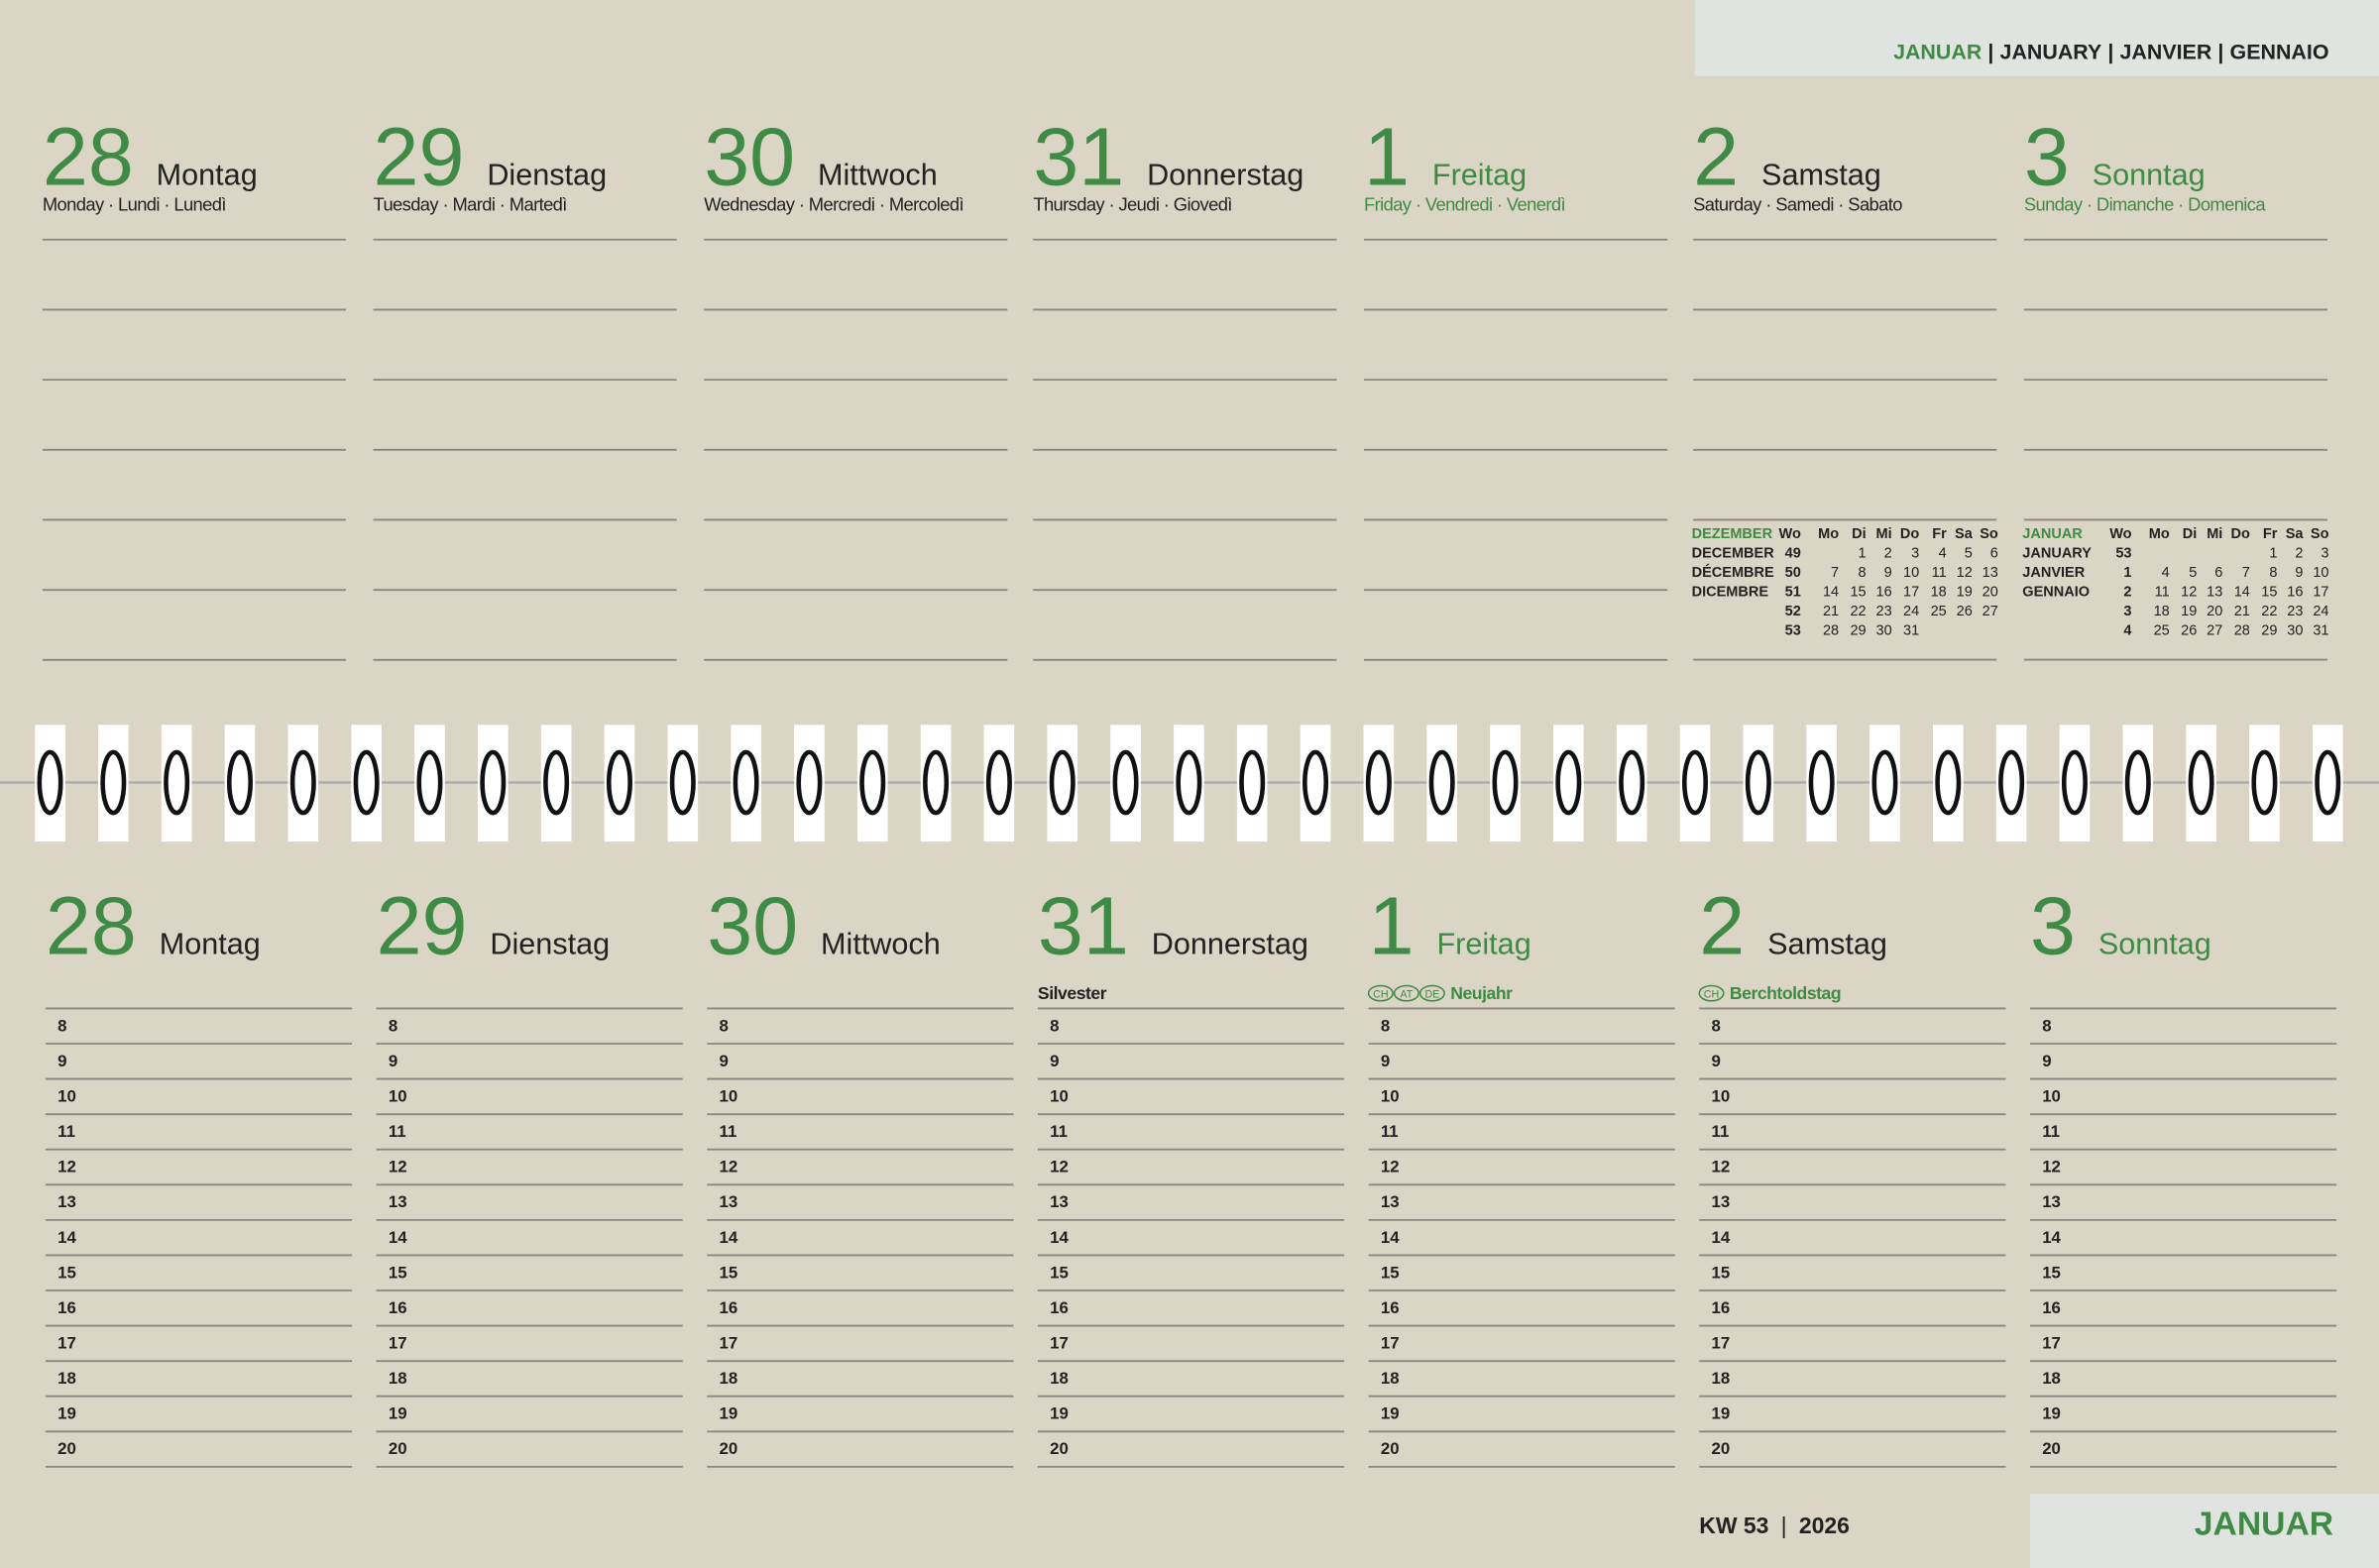  What do you see at coordinates (1793, 573) in the screenshot?
I see `mini-cell: 50` at bounding box center [1793, 573].